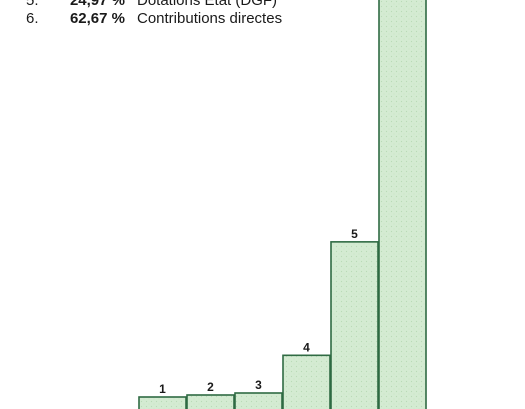 The height and width of the screenshot is (409, 525). Describe the element at coordinates (162, 389) in the screenshot. I see `bar-label-1: 1` at that location.